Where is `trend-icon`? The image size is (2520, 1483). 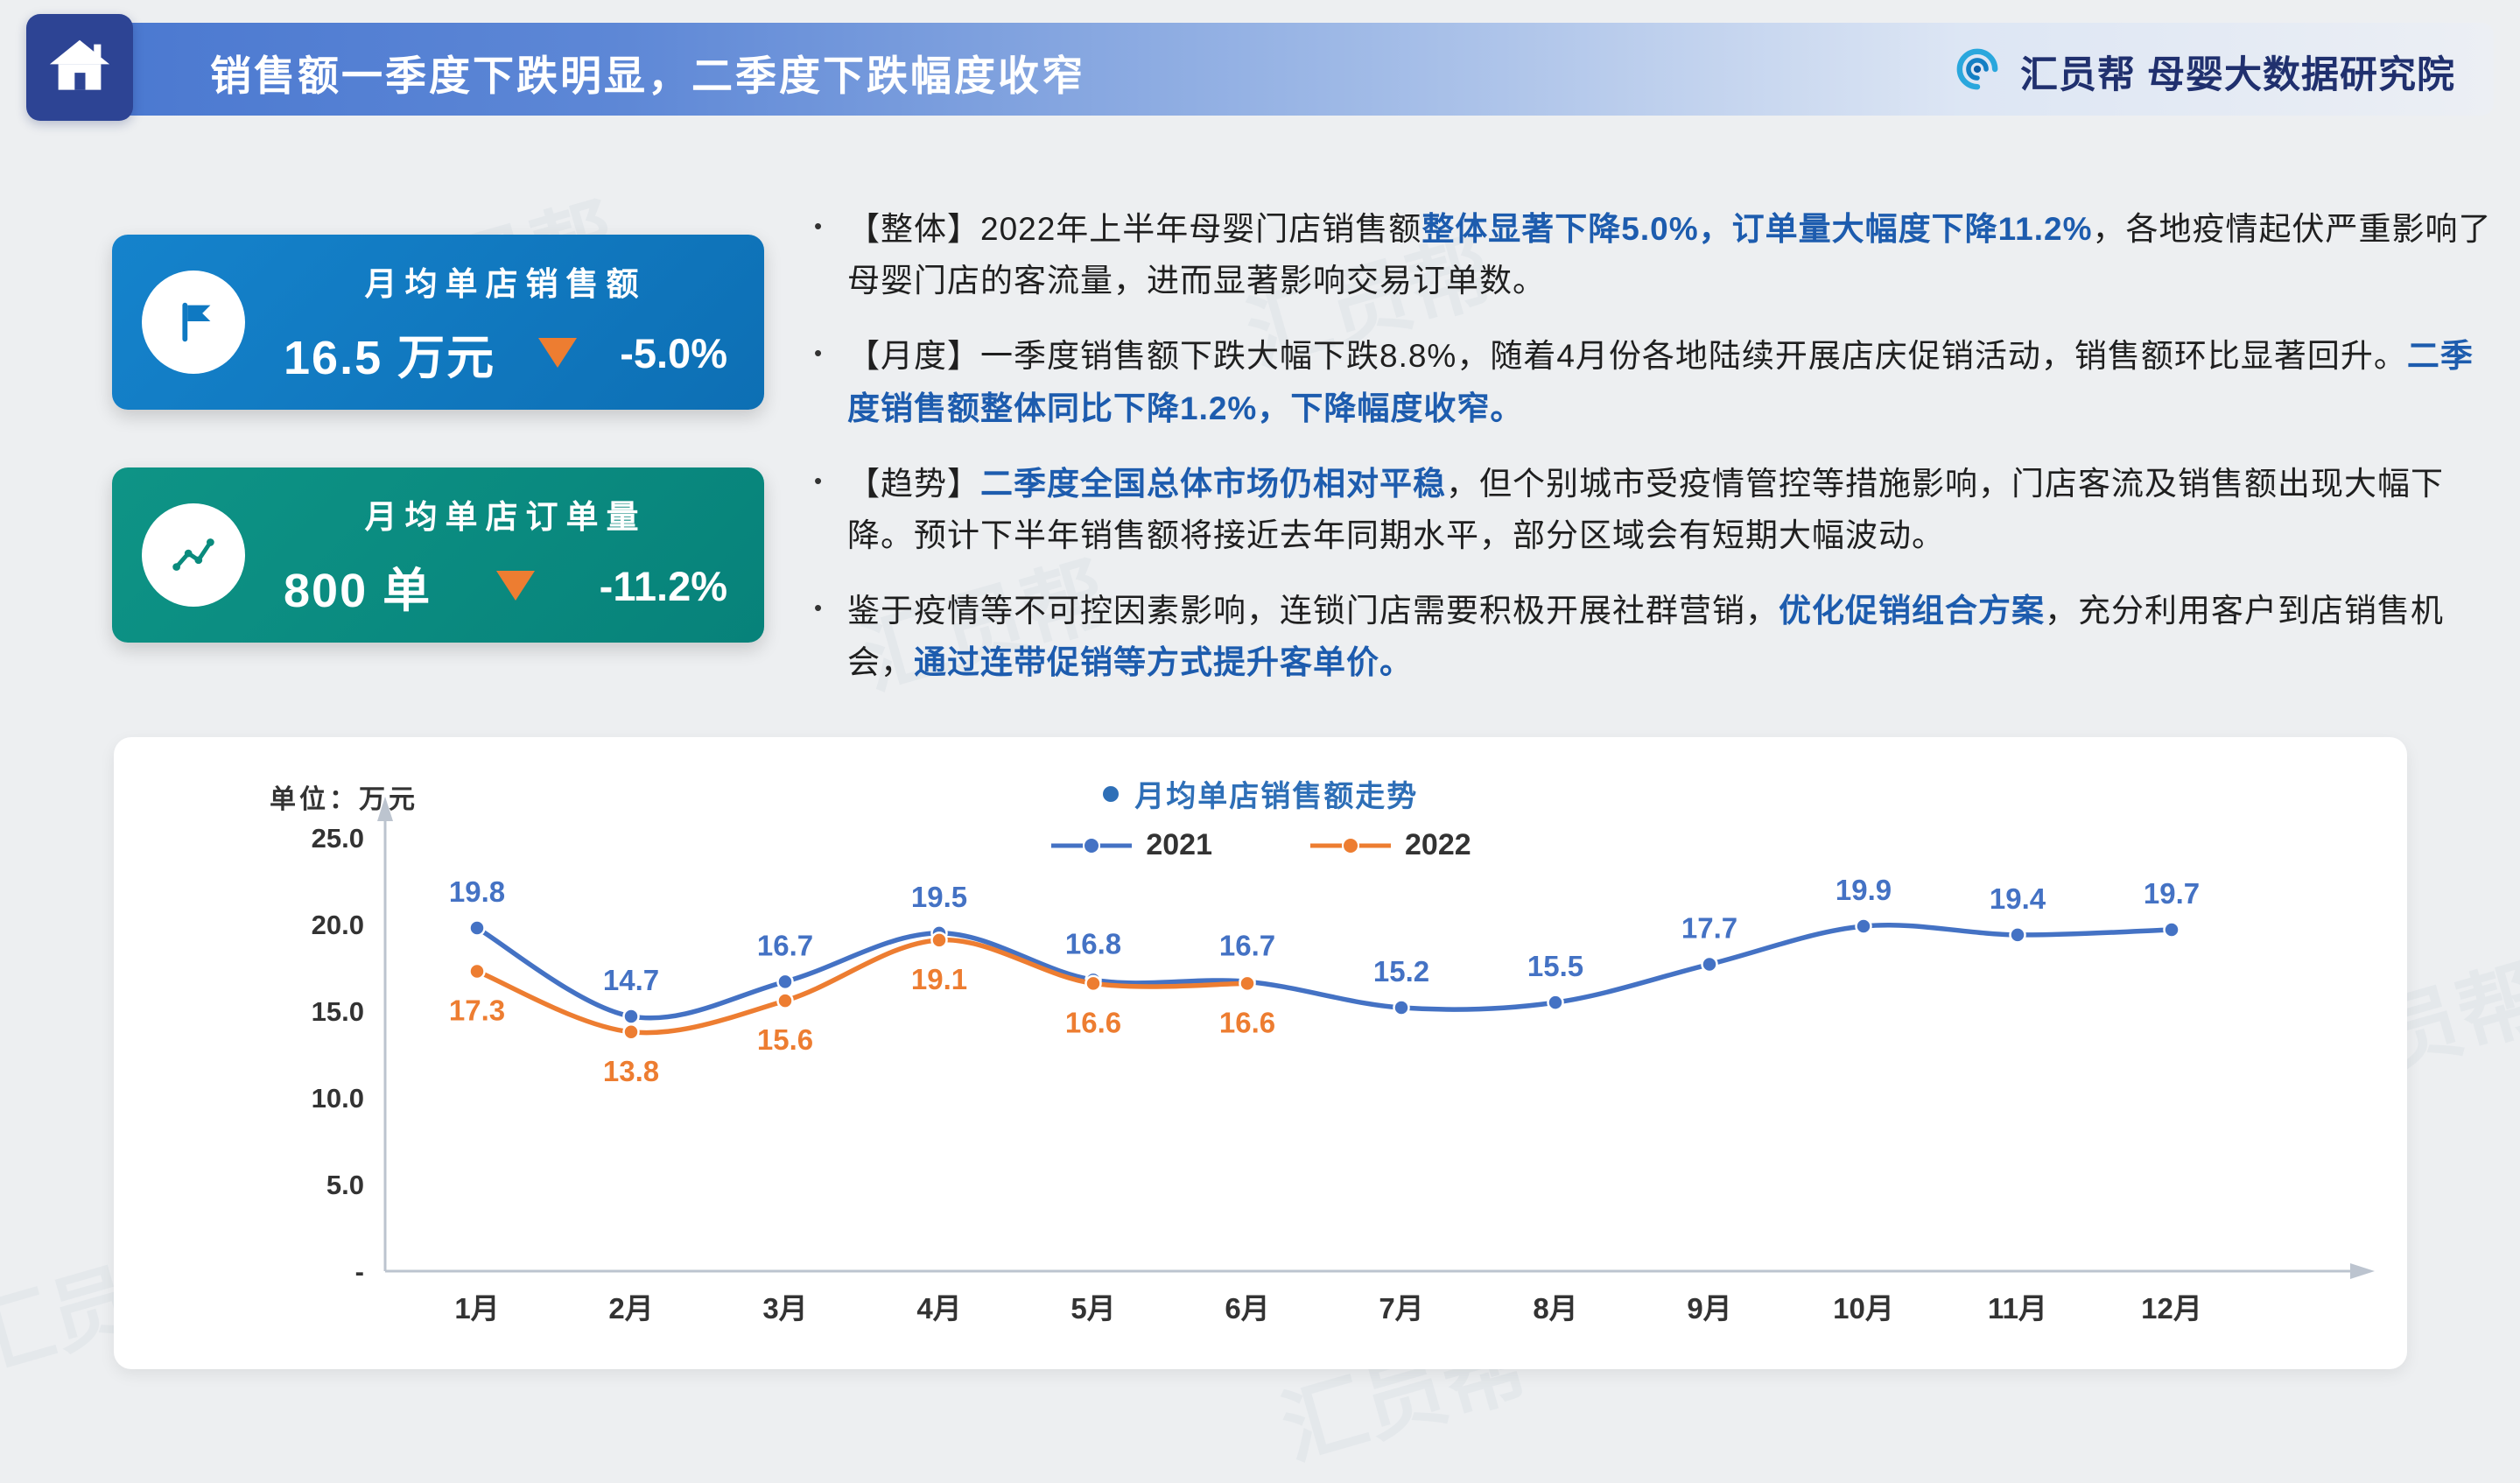 trend-icon is located at coordinates (193, 555).